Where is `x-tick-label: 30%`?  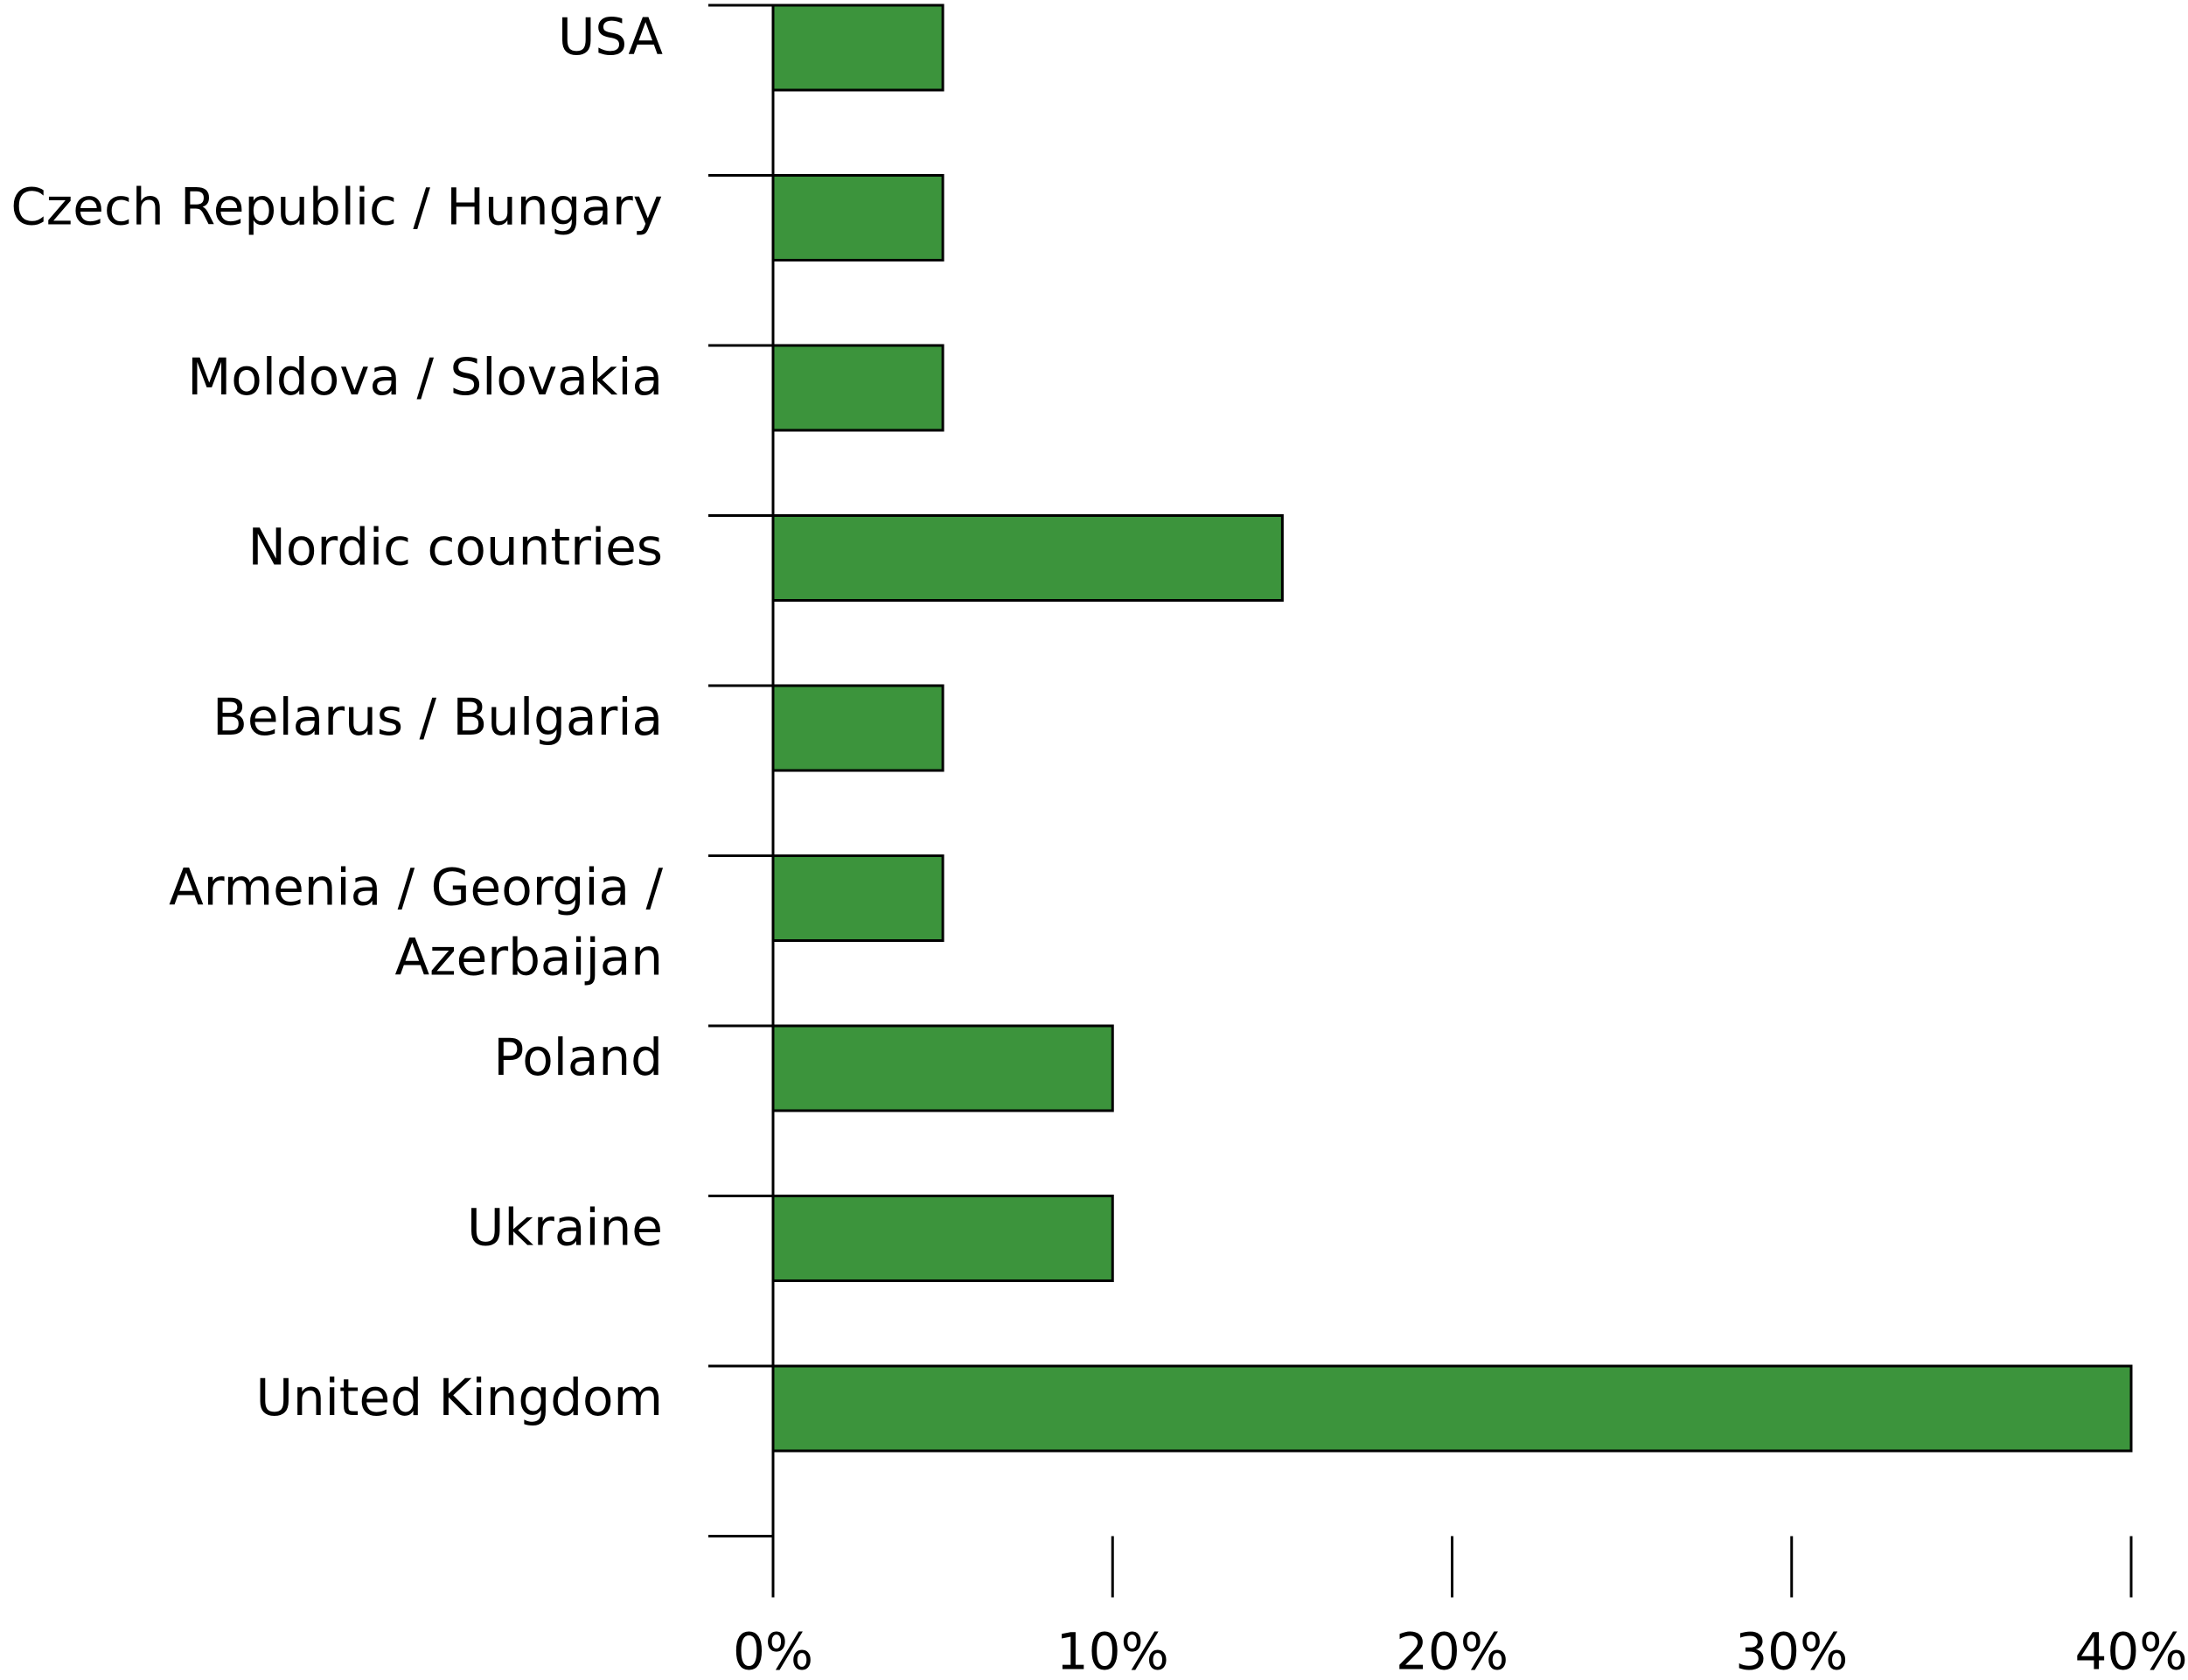
x-tick-label: 30% is located at coordinates (1791, 1651).